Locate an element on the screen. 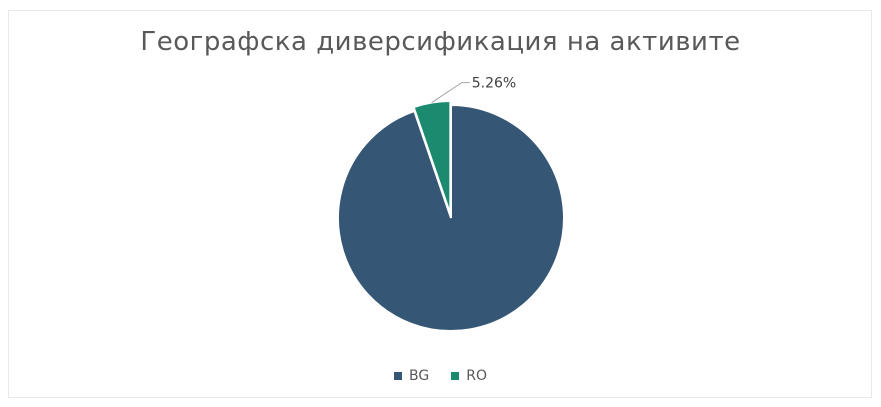 The image size is (881, 407). pie-slice-bg is located at coordinates (451, 217).